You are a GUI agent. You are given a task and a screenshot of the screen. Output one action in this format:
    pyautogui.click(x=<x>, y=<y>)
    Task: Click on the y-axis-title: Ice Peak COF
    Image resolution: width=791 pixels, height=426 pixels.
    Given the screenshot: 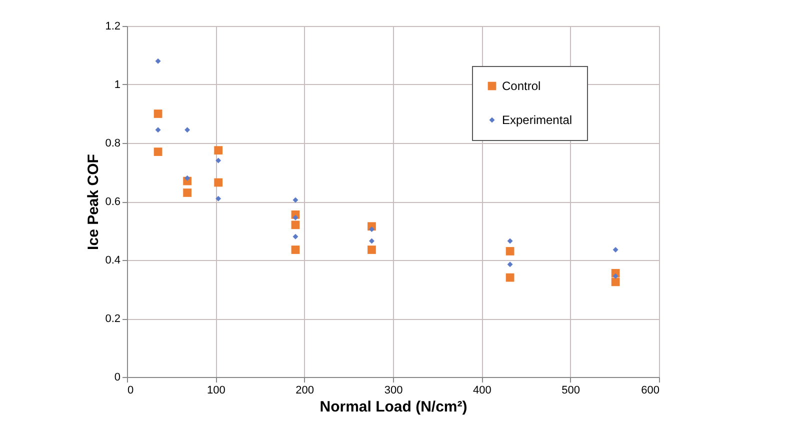 What is the action you would take?
    pyautogui.click(x=93, y=202)
    